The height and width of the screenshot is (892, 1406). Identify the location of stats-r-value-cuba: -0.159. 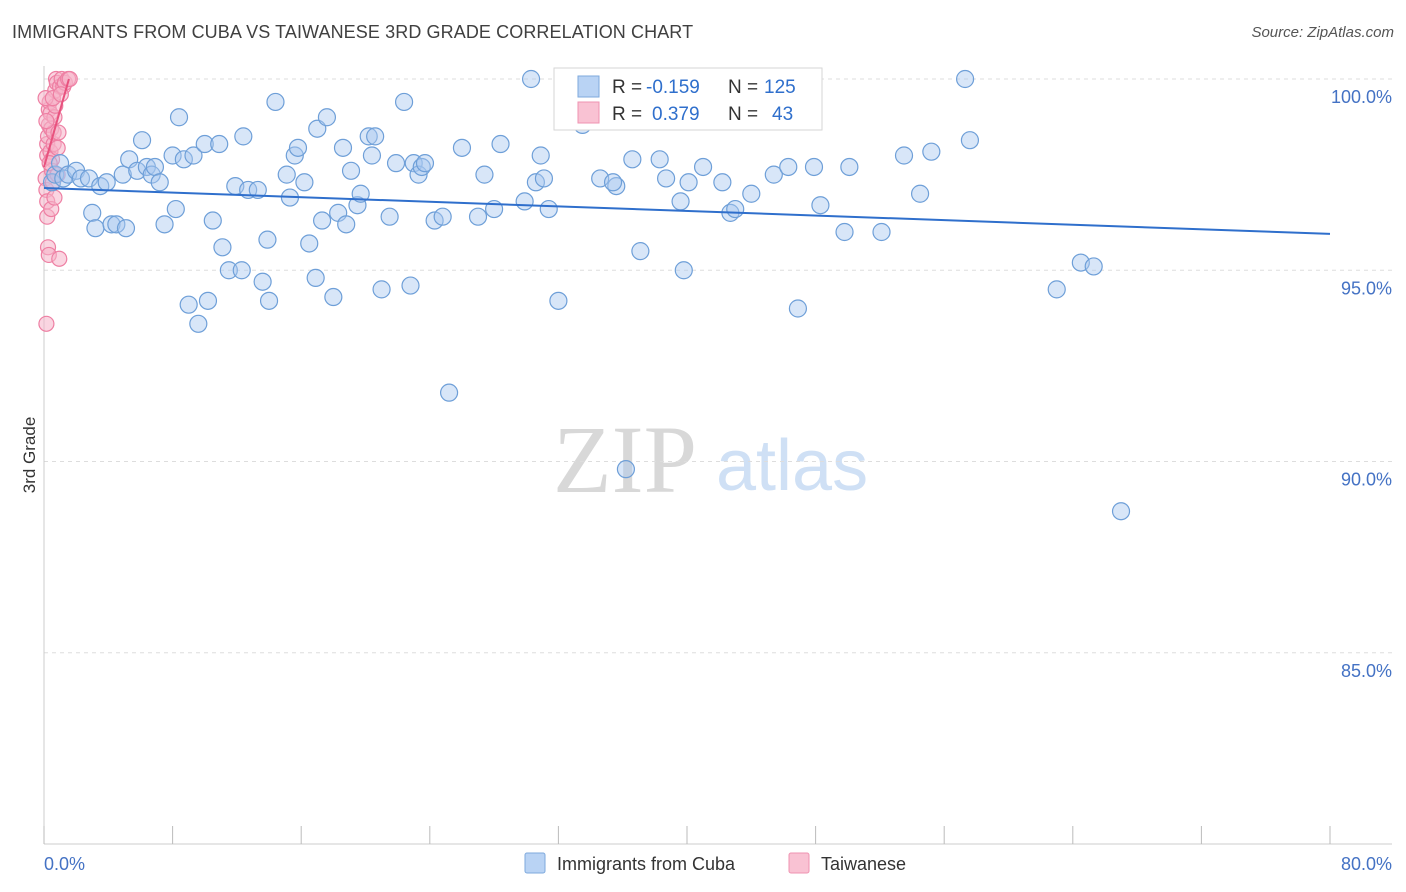
(673, 87).